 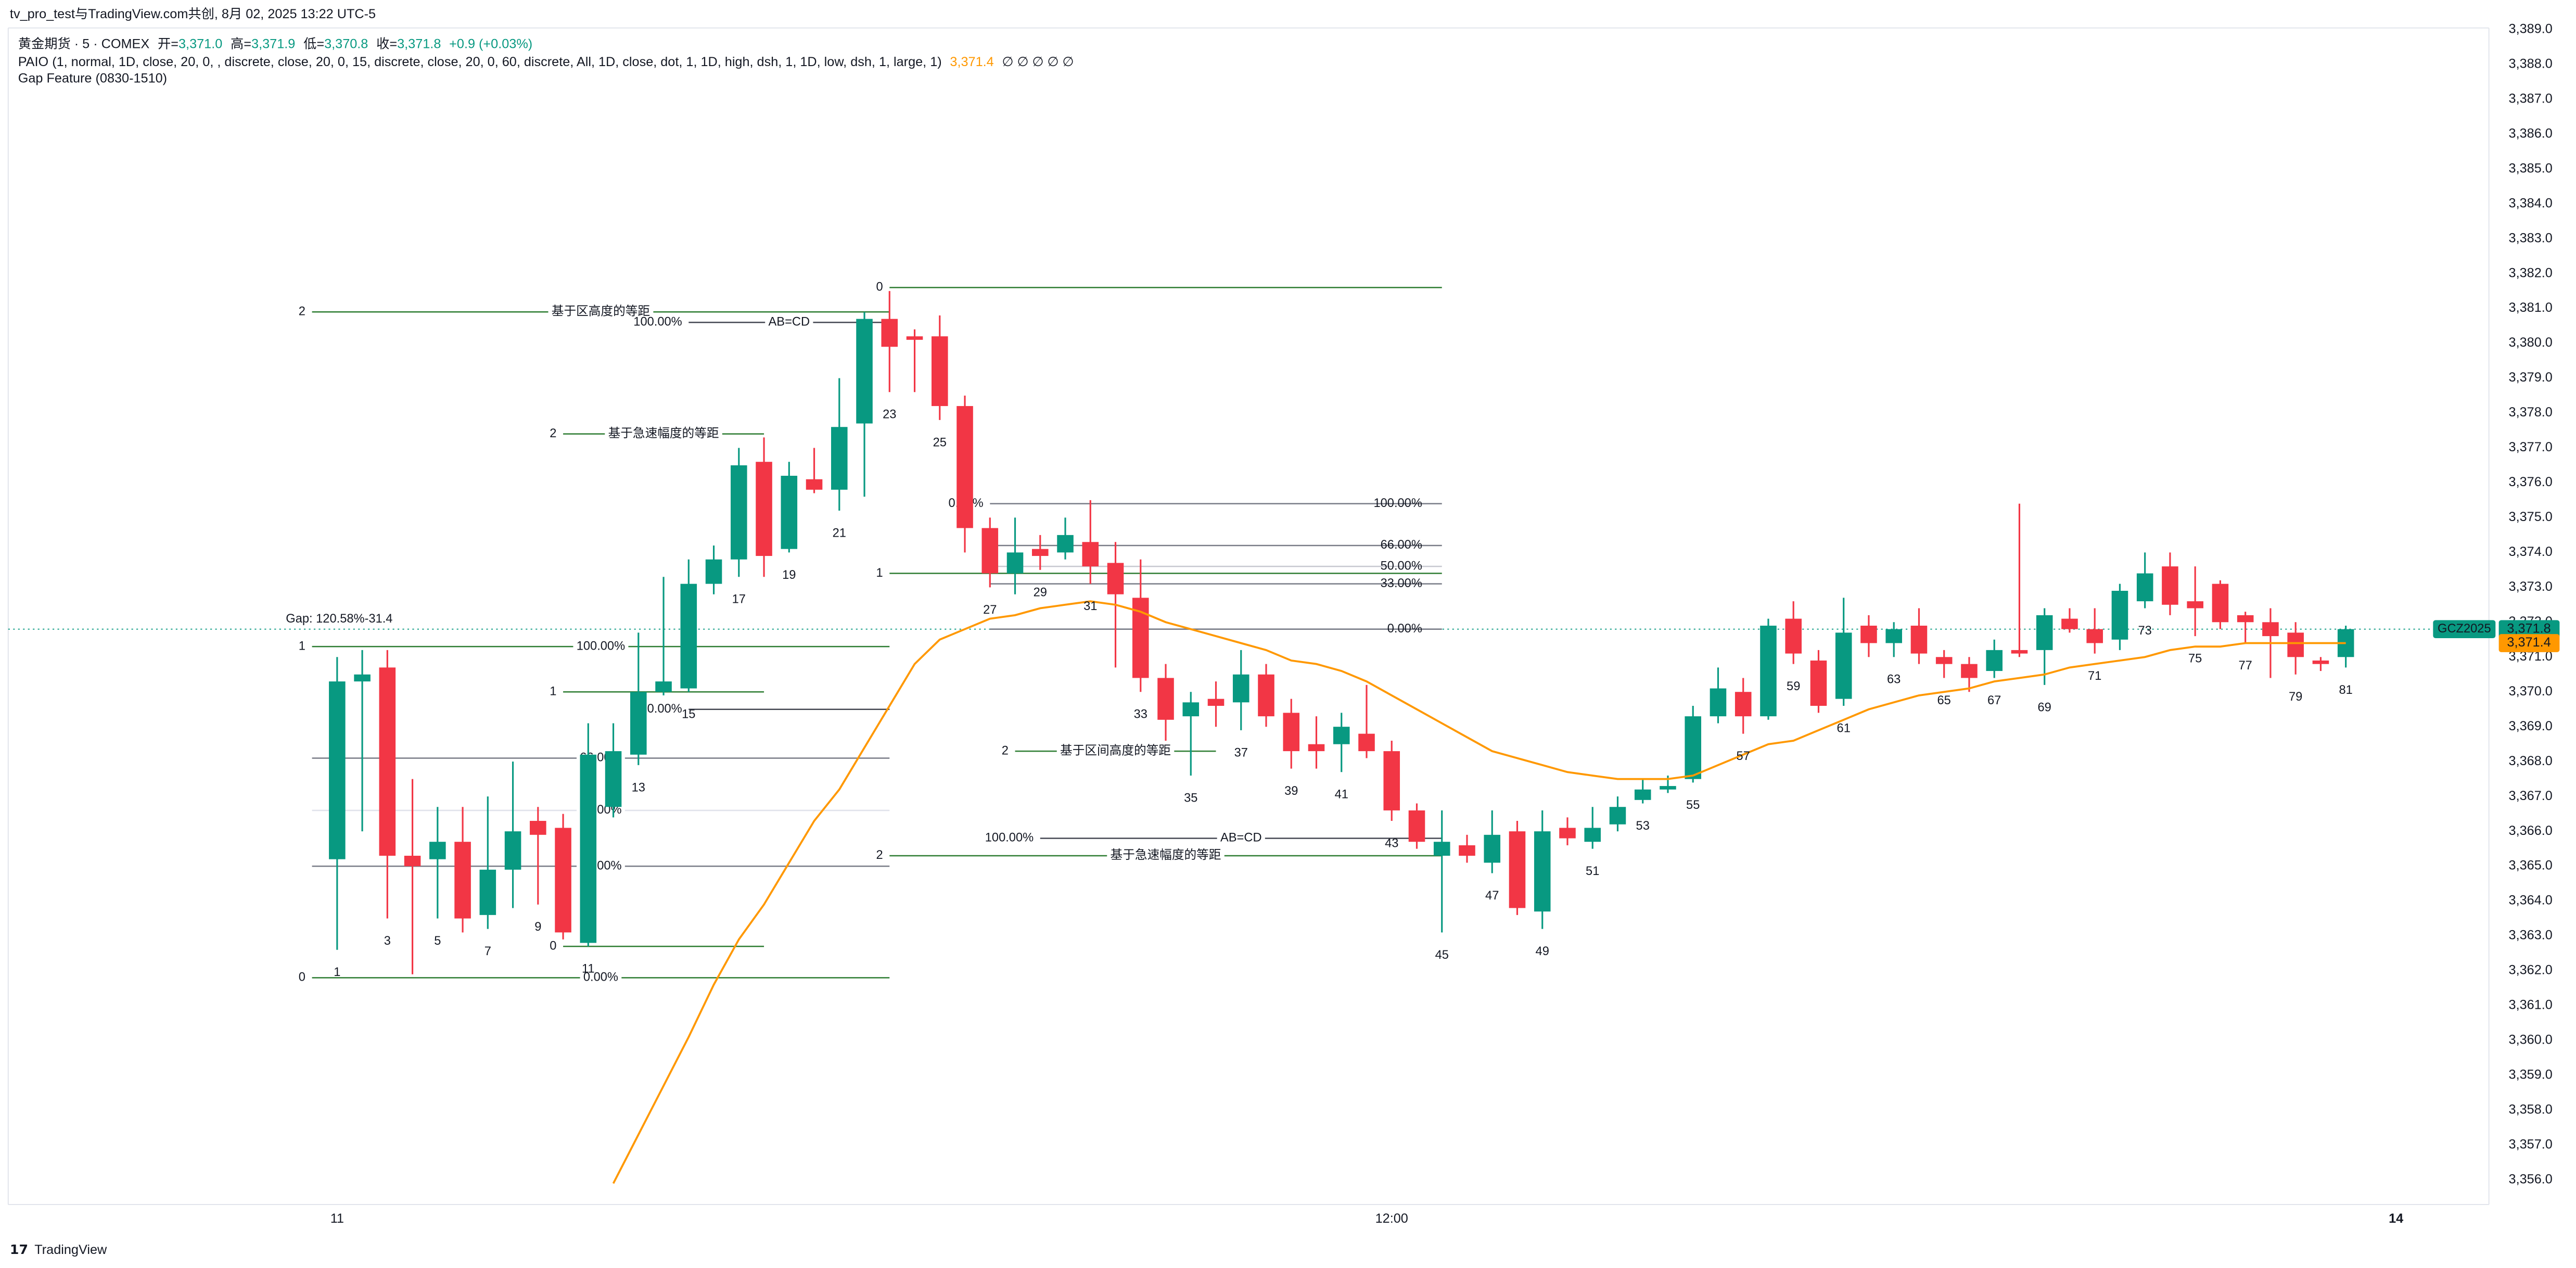 I want to click on bar-number: 53, so click(x=1643, y=826).